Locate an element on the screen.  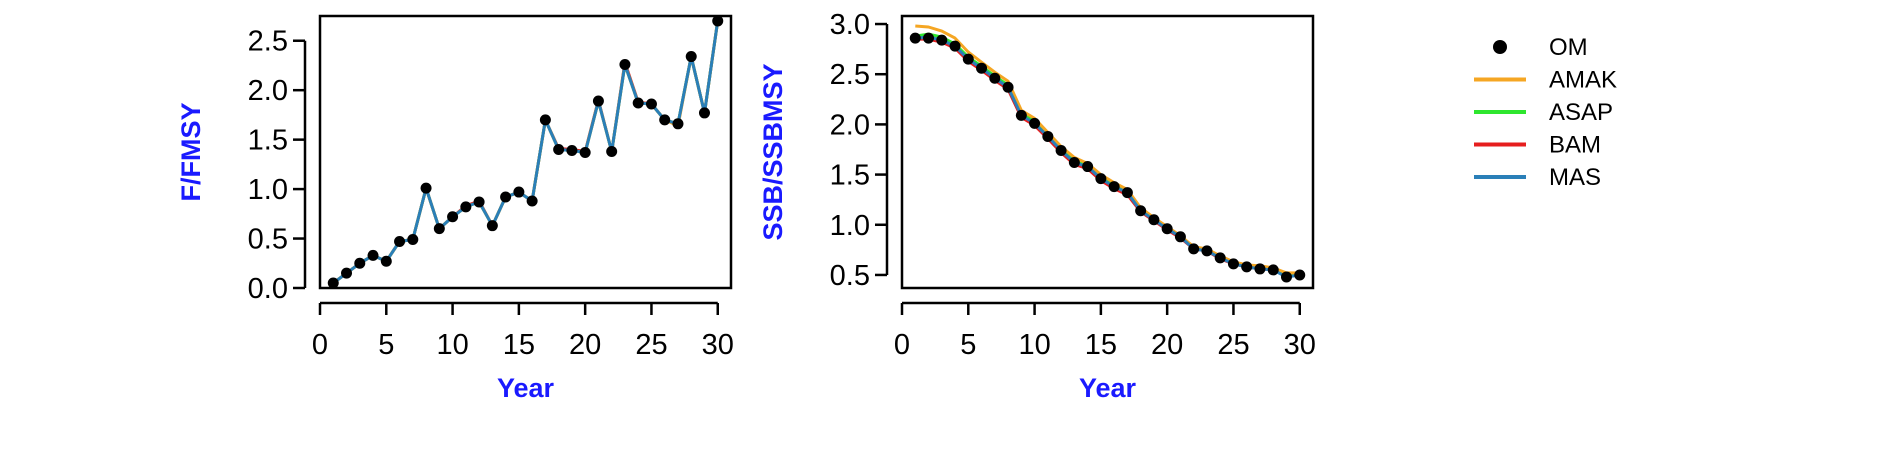
y-axis-title: SSB/SSBMSY is located at coordinates (773, 151).